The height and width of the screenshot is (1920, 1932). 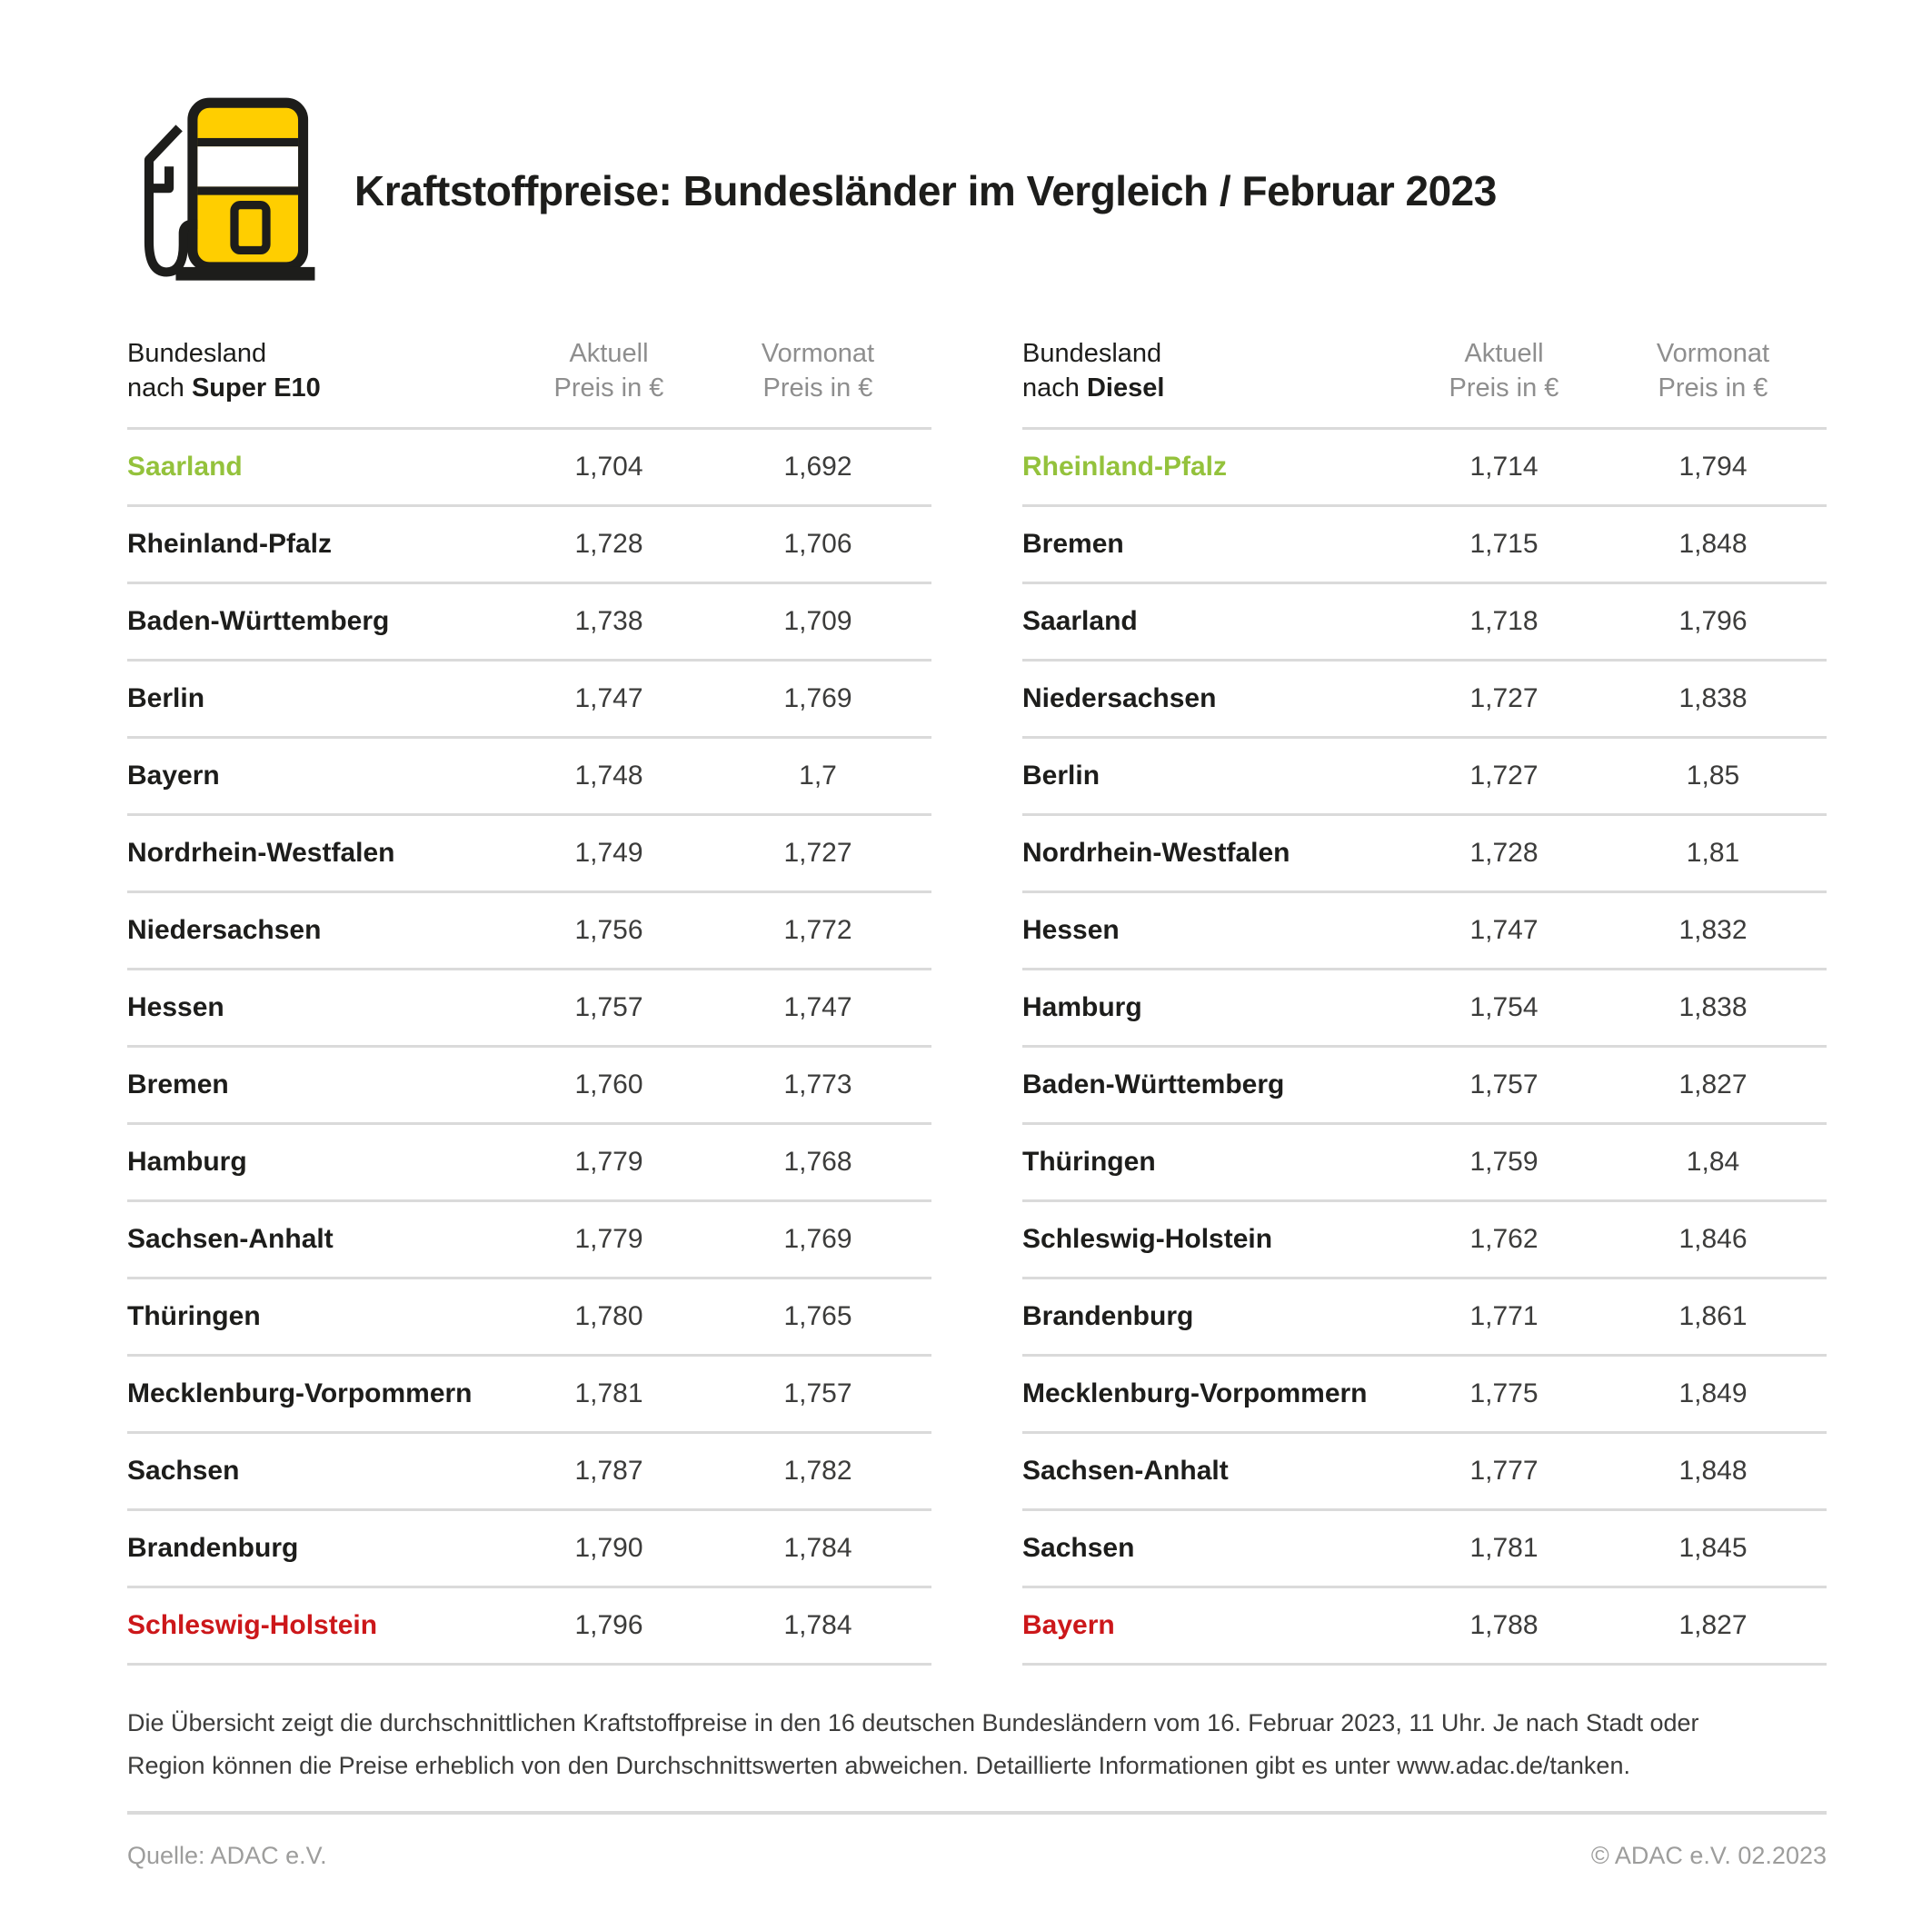 I want to click on vormonat-price: 1,692, so click(x=817, y=467).